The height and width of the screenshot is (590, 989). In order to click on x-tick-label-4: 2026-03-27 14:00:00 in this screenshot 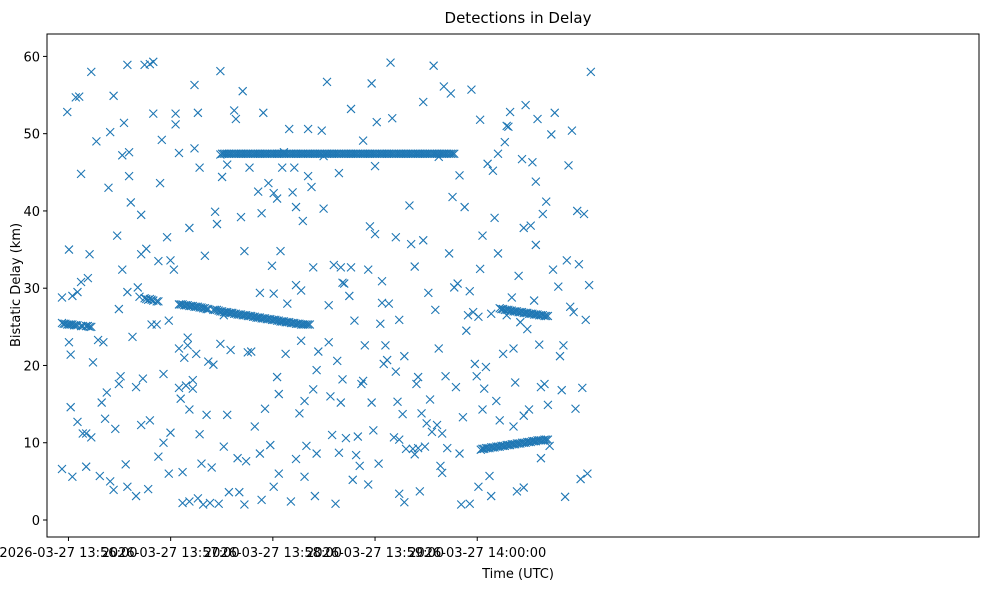, I will do `click(477, 553)`.